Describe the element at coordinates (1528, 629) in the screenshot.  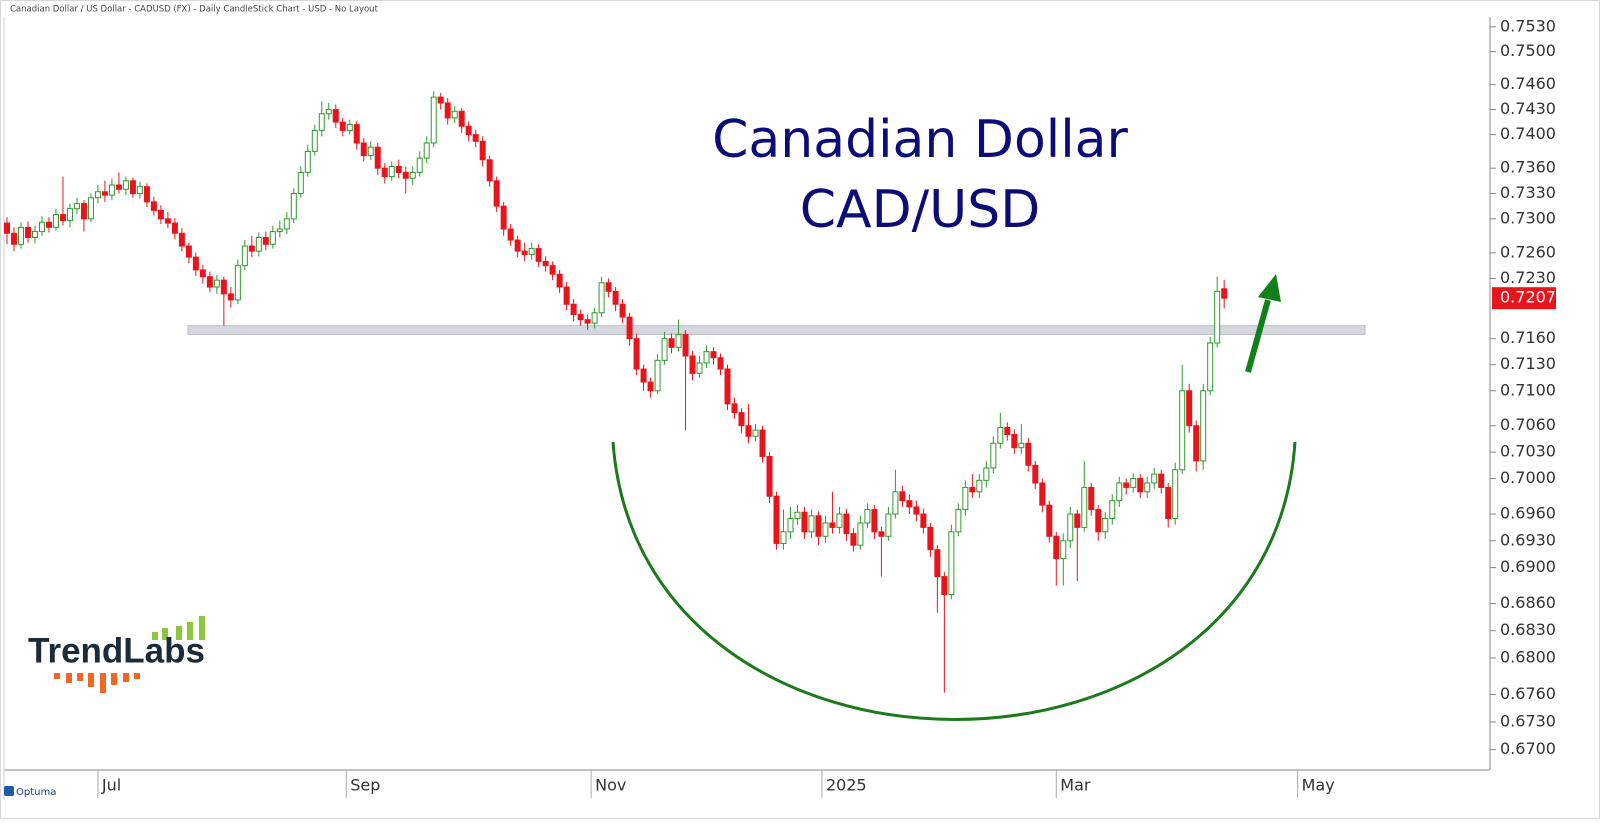
I see `y-tick-label: 0.6830` at that location.